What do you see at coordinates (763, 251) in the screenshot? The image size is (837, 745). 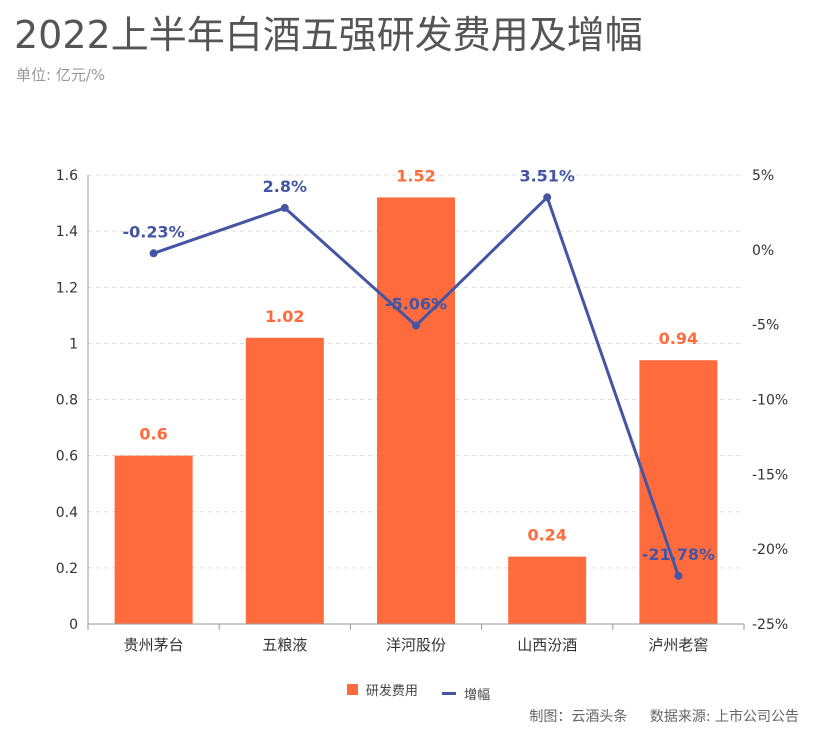 I see `right-tick-label: 0%` at bounding box center [763, 251].